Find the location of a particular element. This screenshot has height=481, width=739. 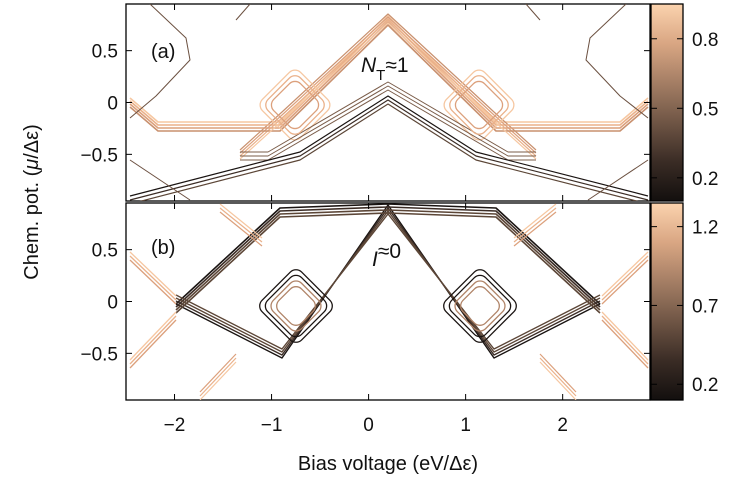

contour-a-inner-right is located at coordinates (479, 105).